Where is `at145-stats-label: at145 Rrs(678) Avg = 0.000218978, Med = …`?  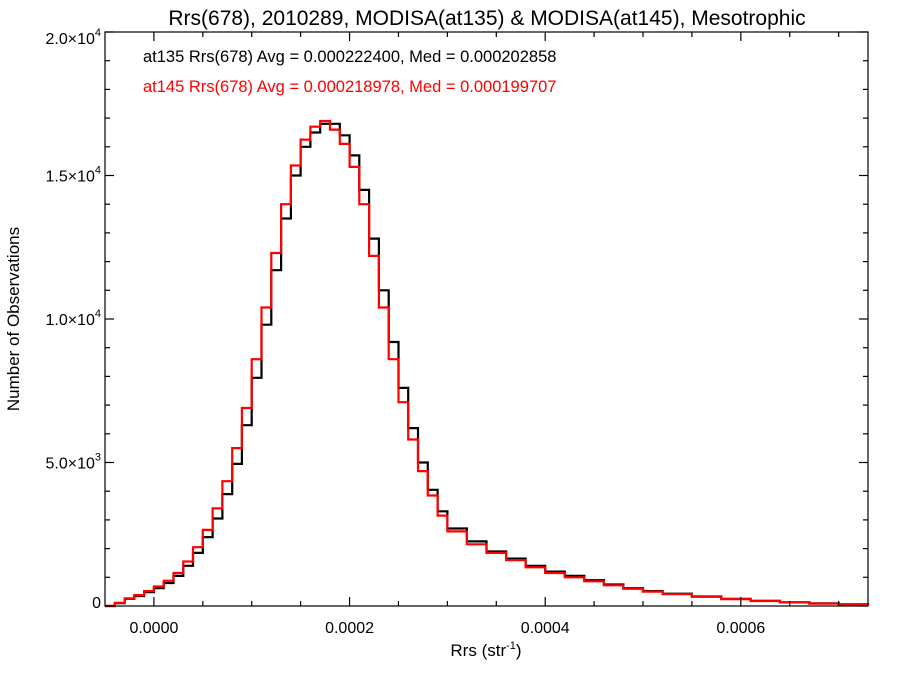
at145-stats-label: at145 Rrs(678) Avg = 0.000218978, Med = … is located at coordinates (349, 87).